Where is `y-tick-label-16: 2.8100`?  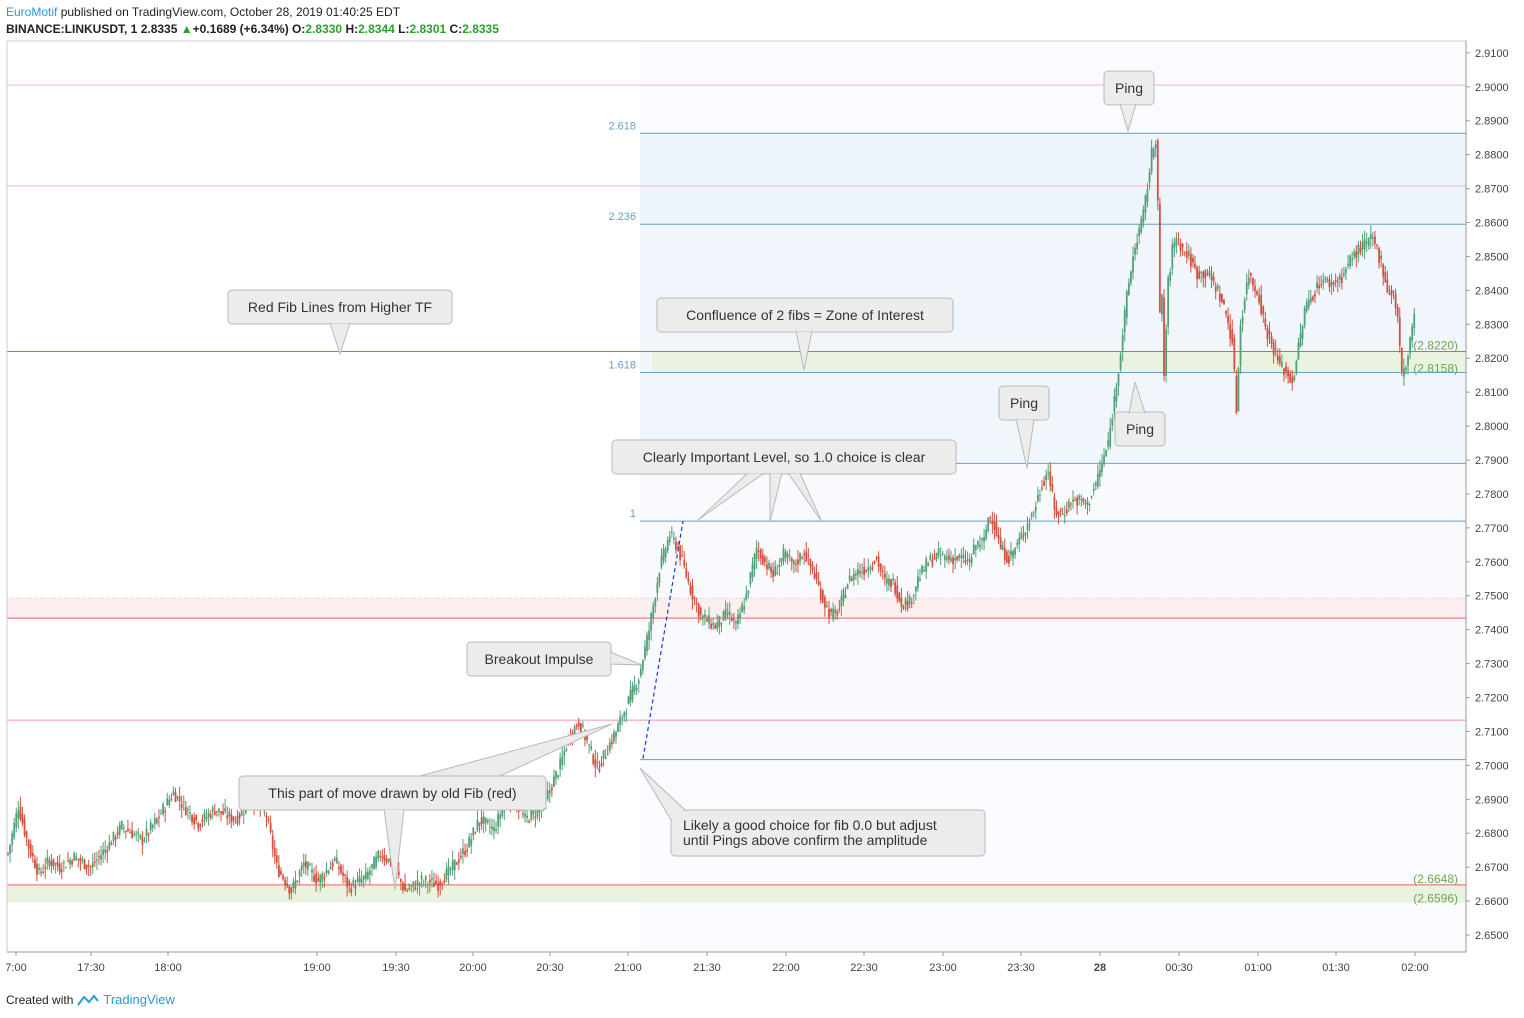
y-tick-label-16: 2.8100 is located at coordinates (1492, 393).